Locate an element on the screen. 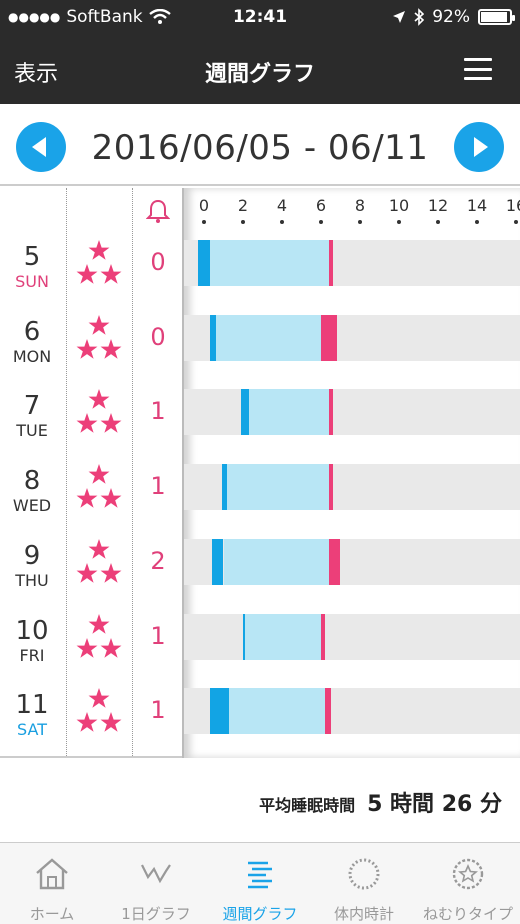 The image size is (520, 924). day-number: 8 is located at coordinates (32, 481).